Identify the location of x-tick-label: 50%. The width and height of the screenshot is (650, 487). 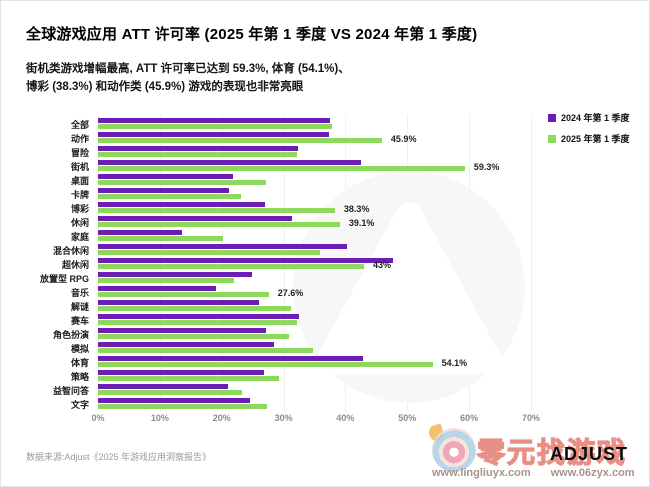
(407, 418).